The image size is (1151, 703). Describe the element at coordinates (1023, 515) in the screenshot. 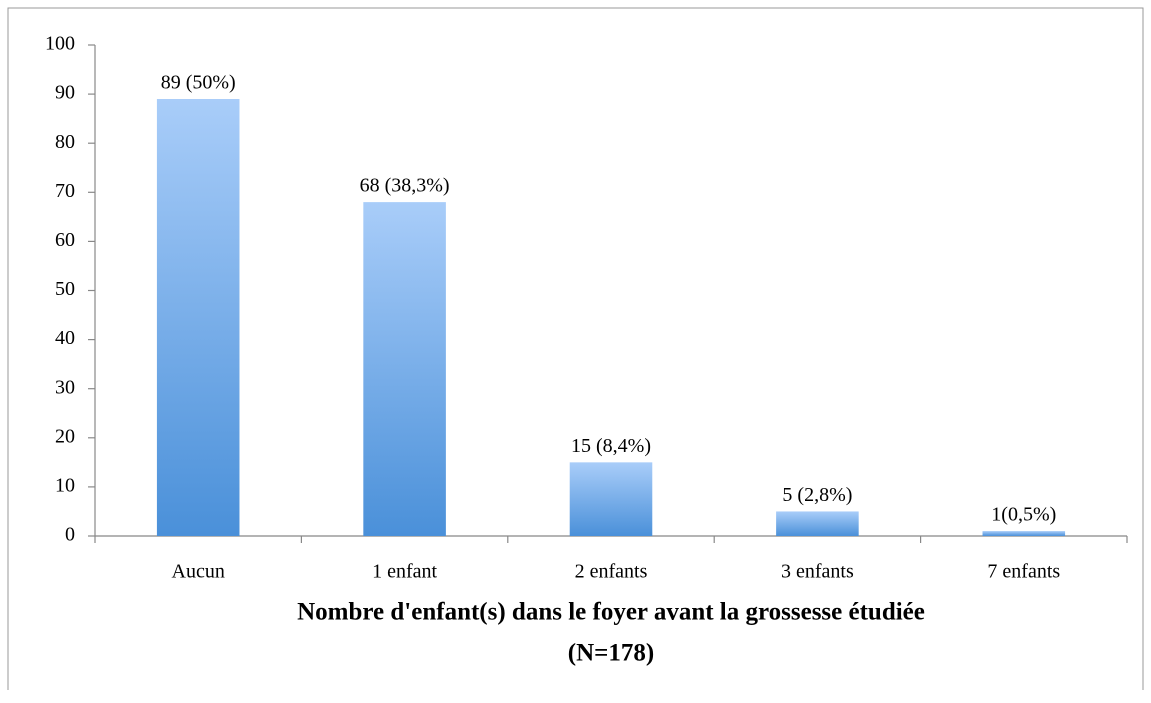

I see `value-label: 1(0,5%)` at that location.